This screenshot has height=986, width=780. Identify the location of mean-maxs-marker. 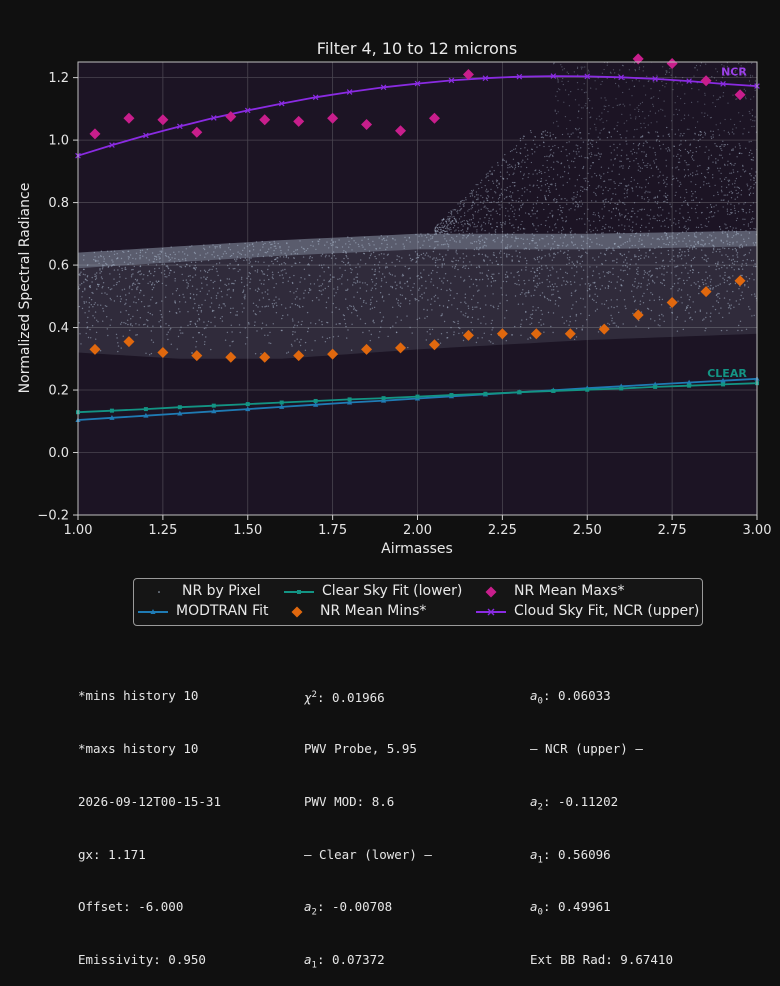
(706, 81).